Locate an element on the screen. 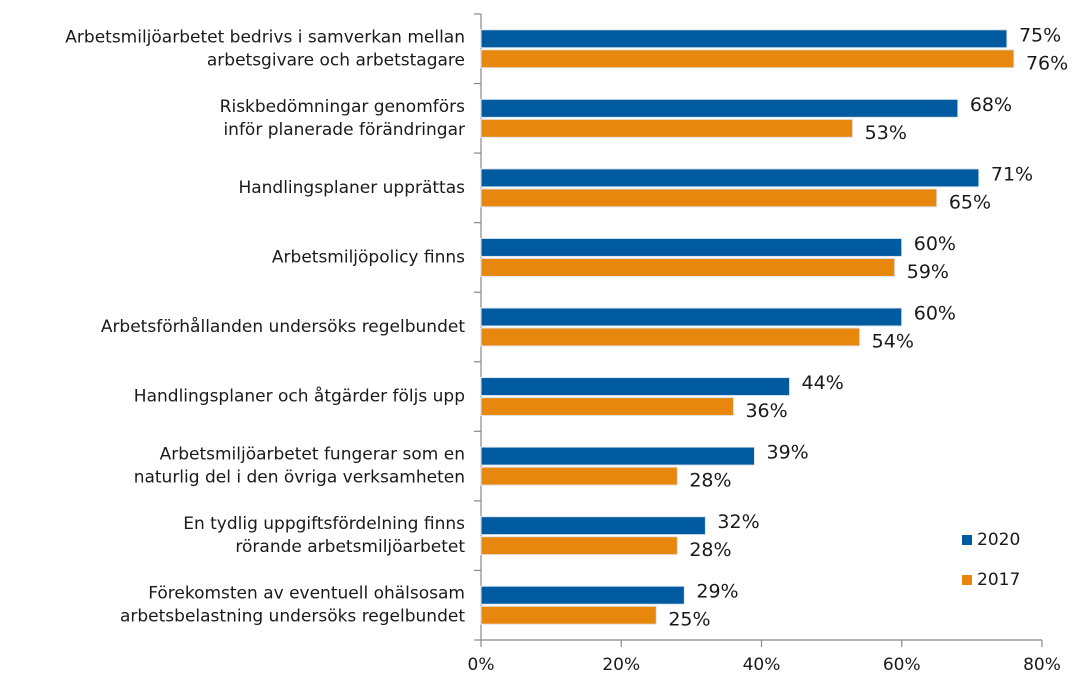 Image resolution: width=1079 pixels, height=677 pixels. x-tick-label: 0% is located at coordinates (481, 665).